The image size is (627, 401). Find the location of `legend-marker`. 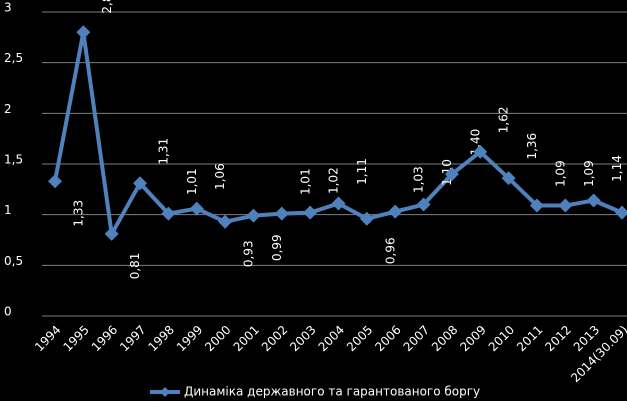

legend-marker is located at coordinates (165, 392).